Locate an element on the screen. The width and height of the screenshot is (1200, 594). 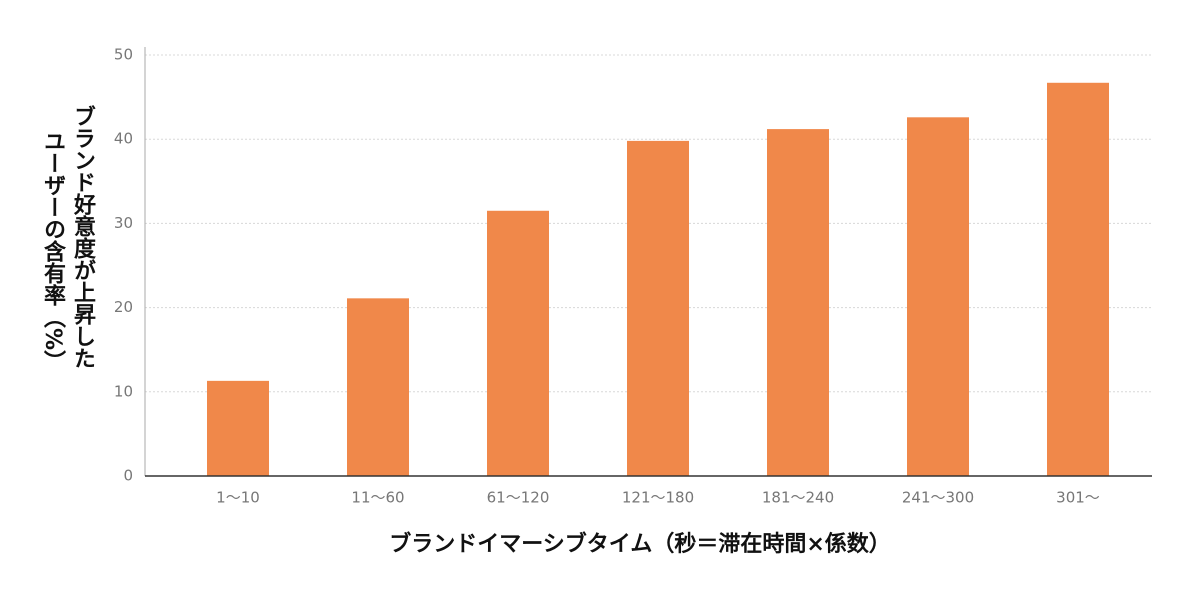
y-tick-label: 30 is located at coordinates (123, 223).